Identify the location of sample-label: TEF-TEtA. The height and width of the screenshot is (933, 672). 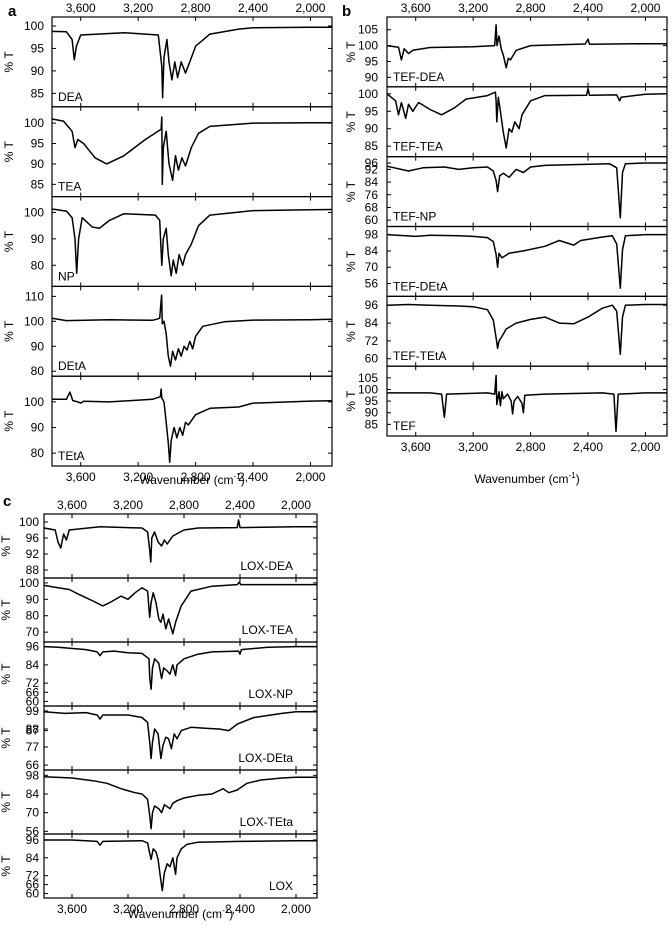
(419, 356).